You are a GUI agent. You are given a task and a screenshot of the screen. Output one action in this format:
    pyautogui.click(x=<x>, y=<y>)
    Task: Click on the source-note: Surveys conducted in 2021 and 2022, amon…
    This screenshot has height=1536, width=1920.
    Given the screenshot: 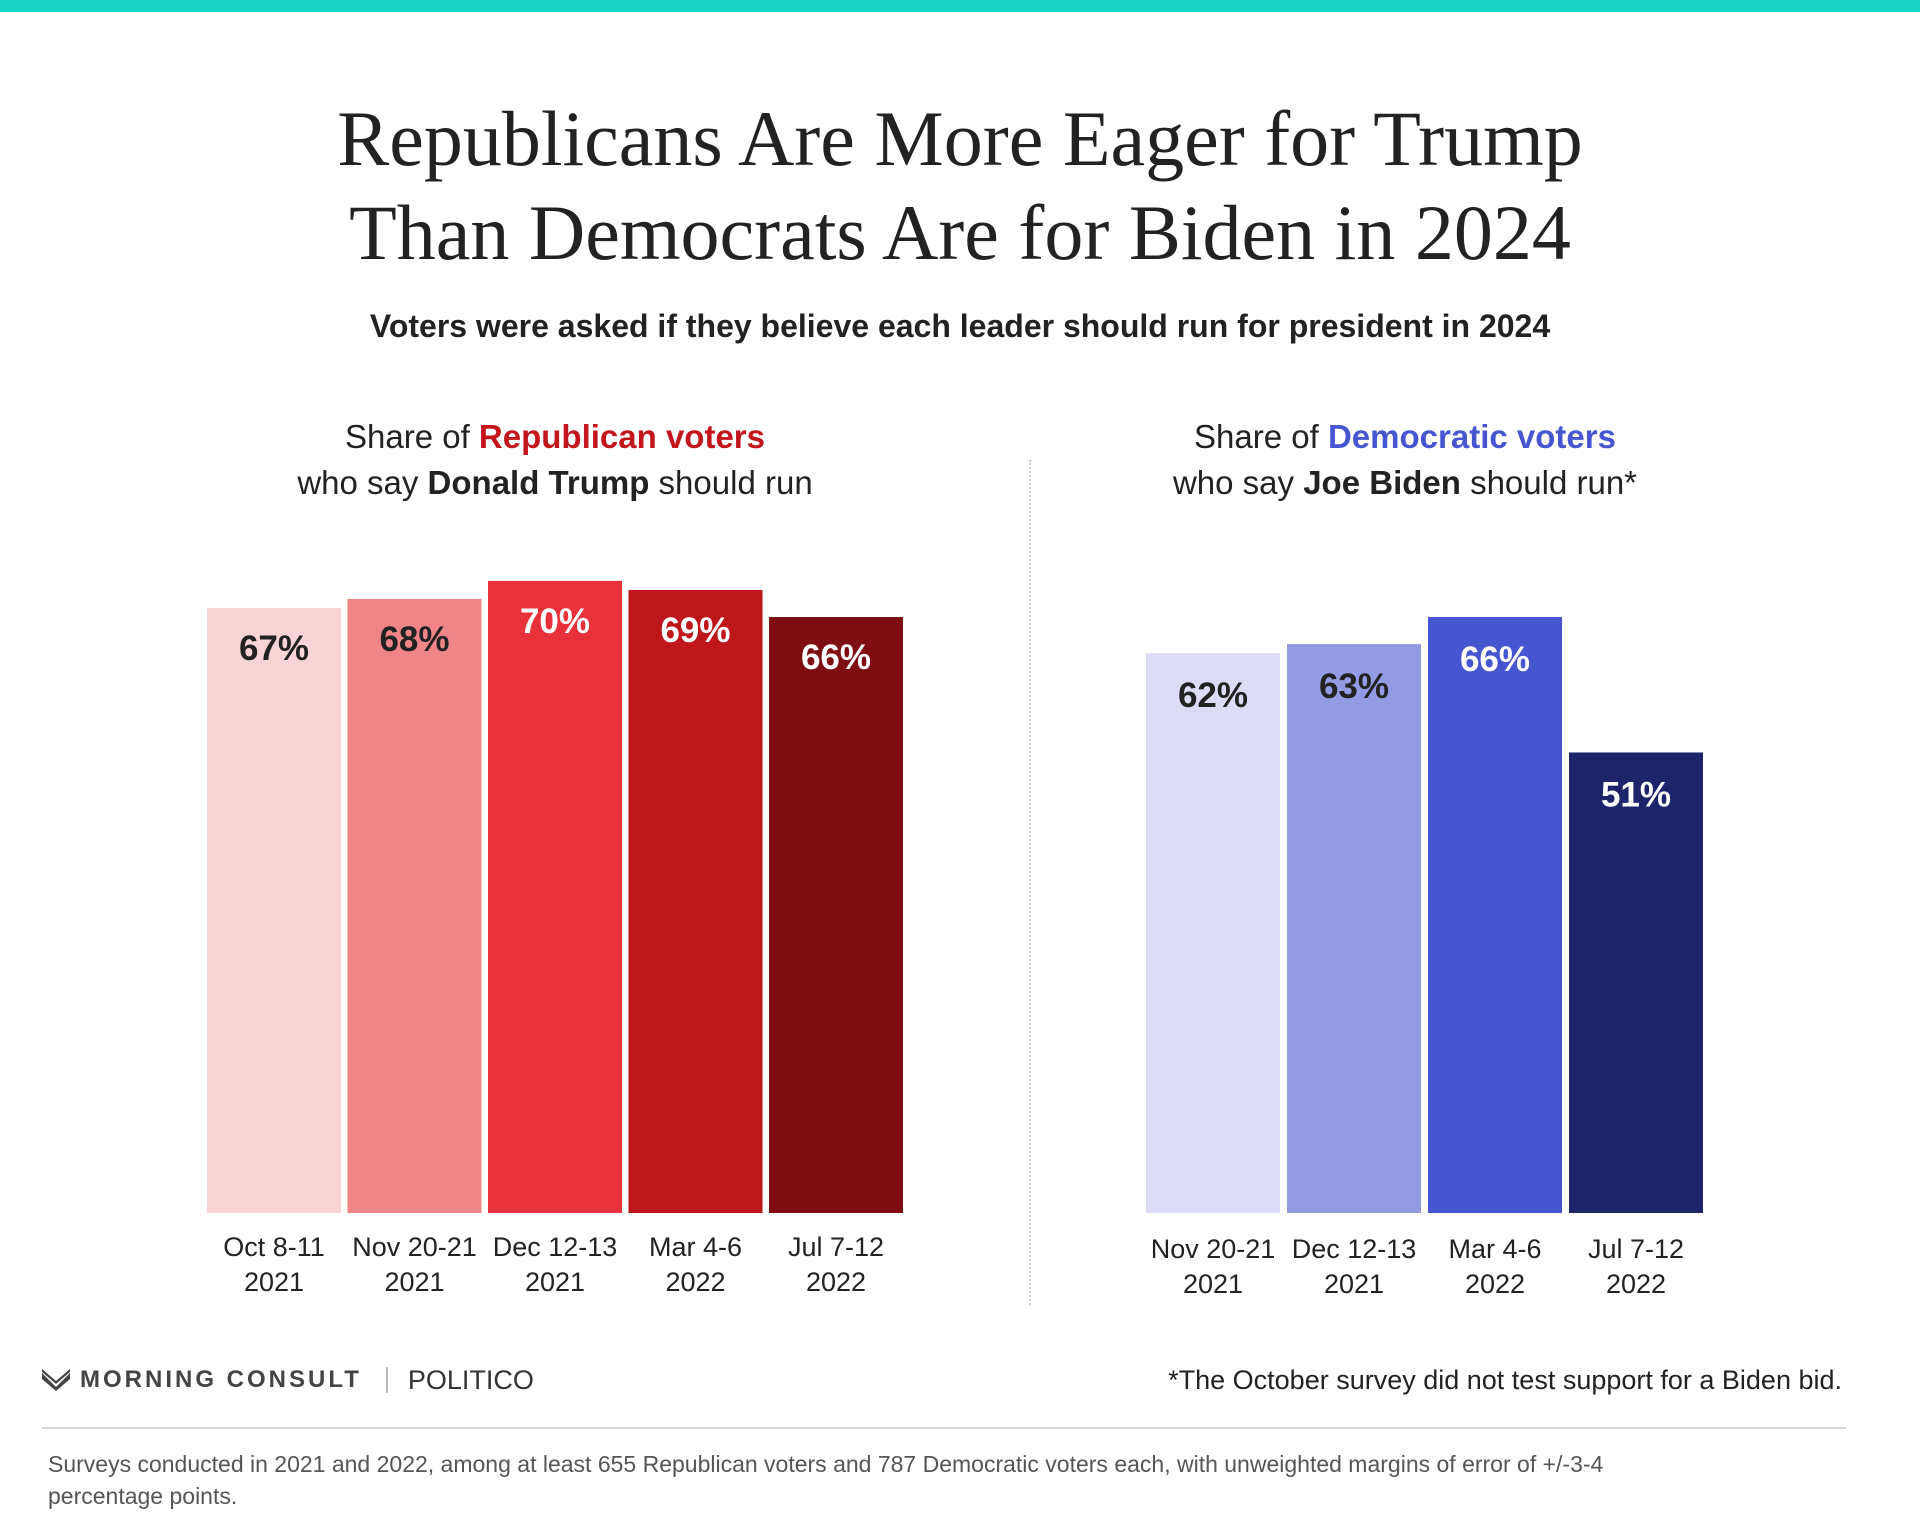 What is the action you would take?
    pyautogui.click(x=826, y=1480)
    